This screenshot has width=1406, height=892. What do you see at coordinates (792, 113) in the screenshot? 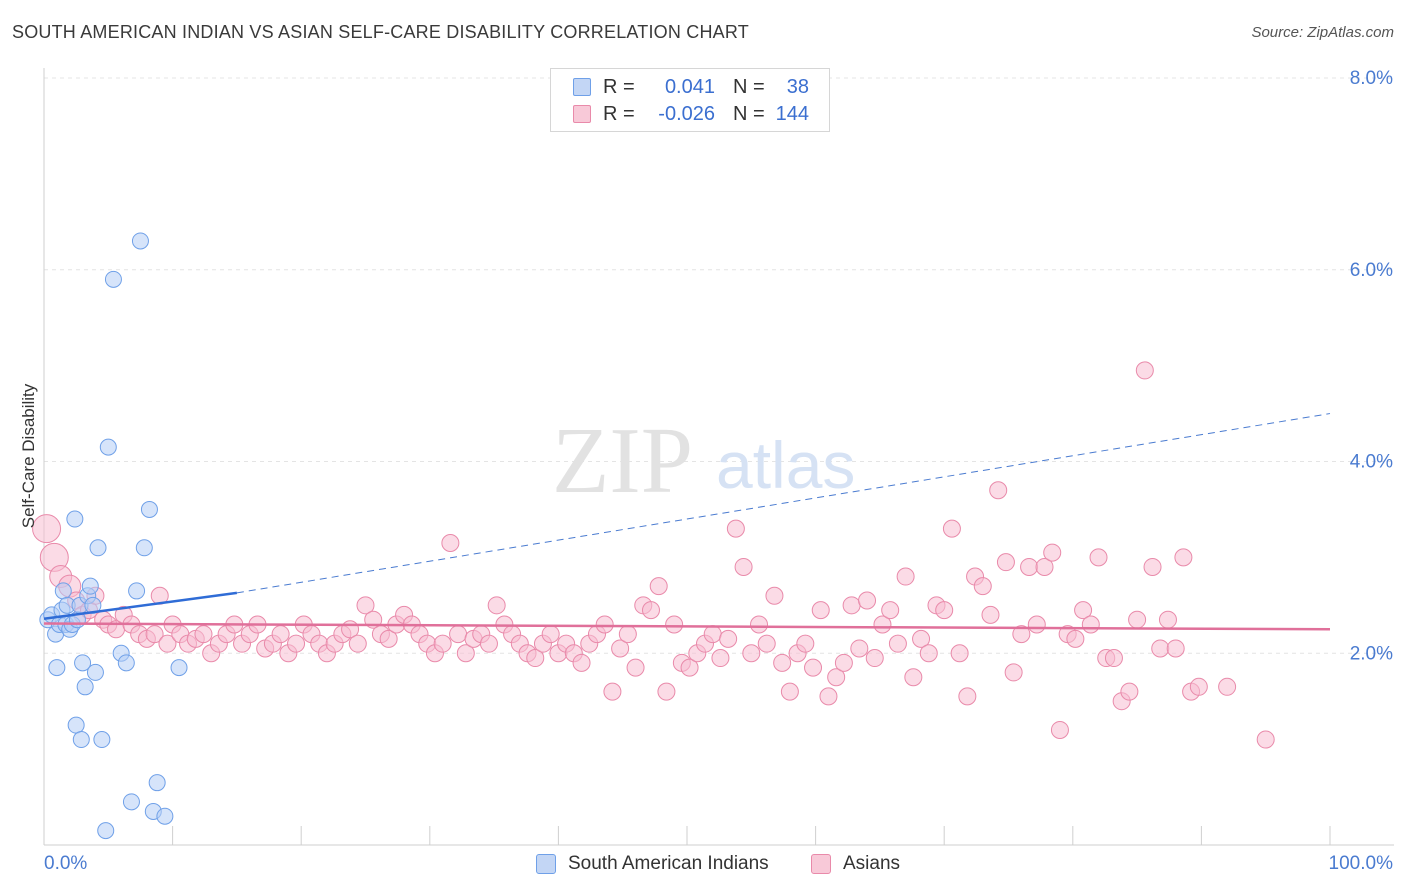
I see `n-value: 144` at bounding box center [792, 113].